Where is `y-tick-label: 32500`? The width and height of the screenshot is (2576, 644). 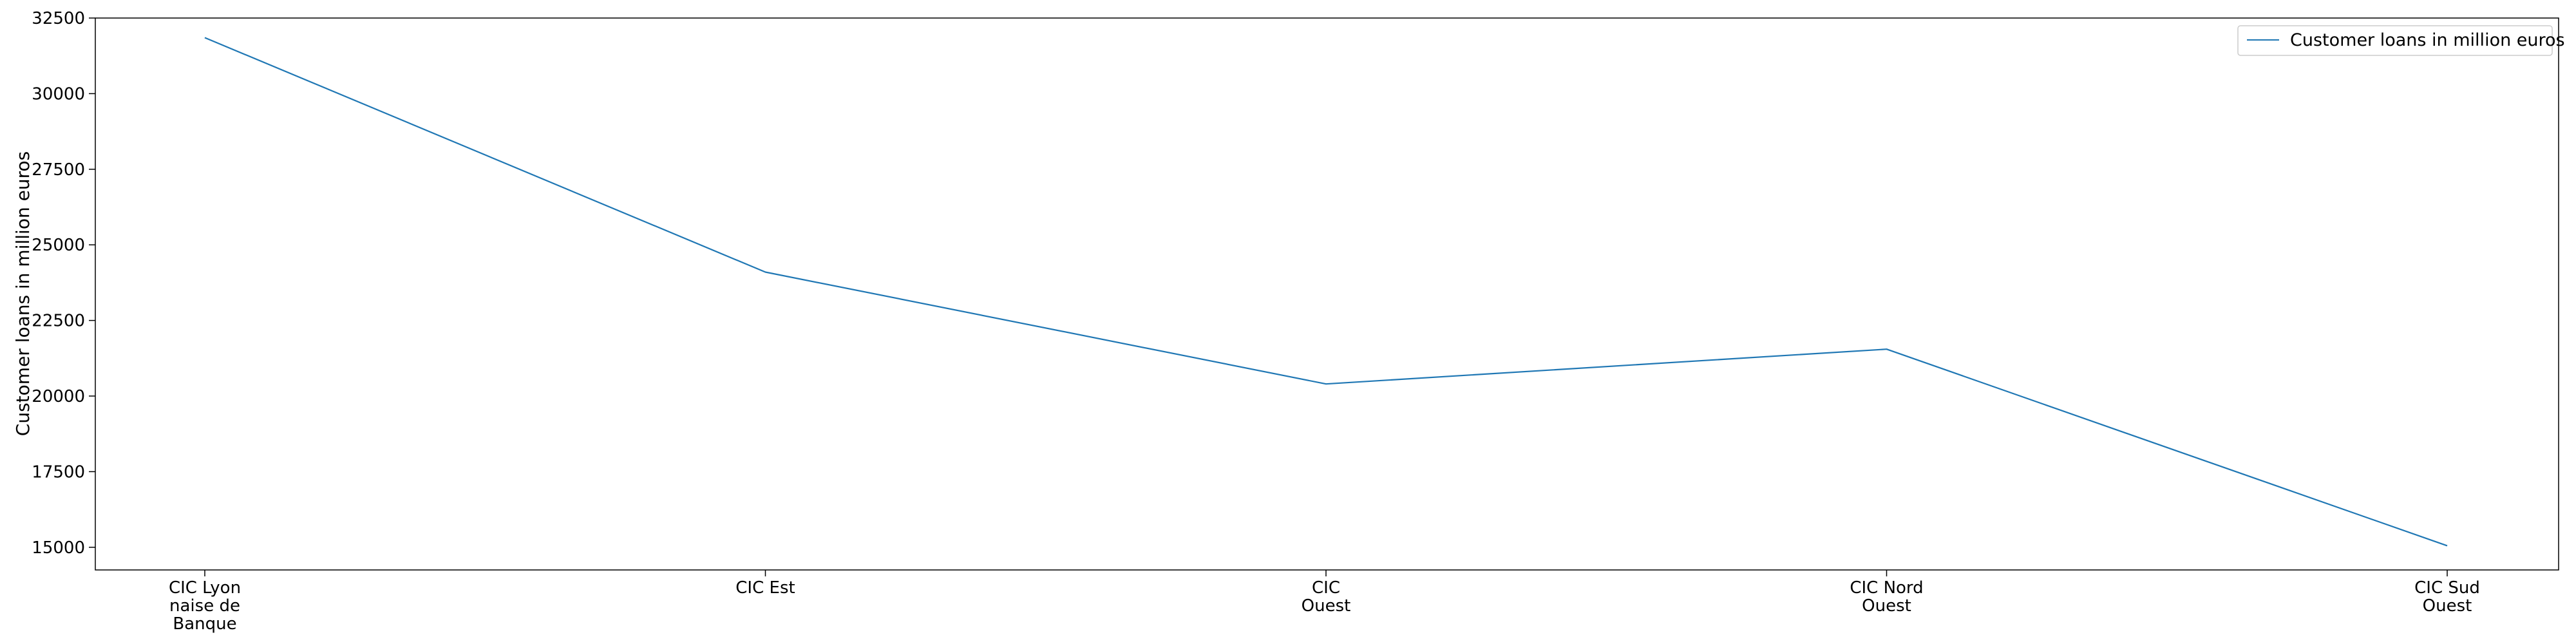
y-tick-label: 32500 is located at coordinates (58, 18).